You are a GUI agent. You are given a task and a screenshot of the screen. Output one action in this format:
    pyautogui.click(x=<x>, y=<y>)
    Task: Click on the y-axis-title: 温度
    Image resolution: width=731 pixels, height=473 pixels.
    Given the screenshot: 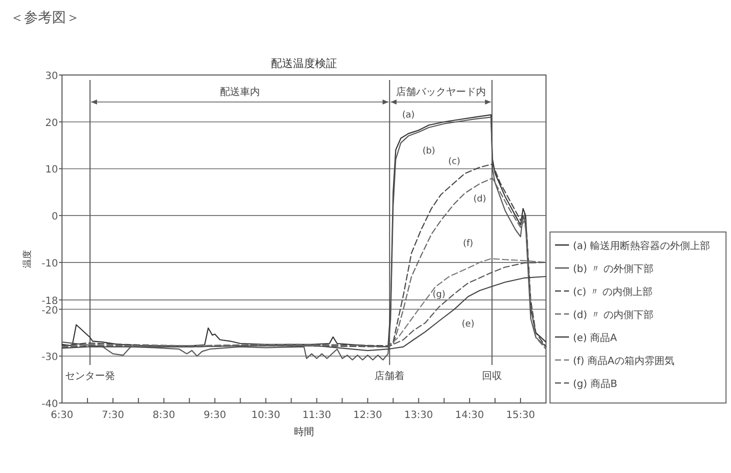 What is the action you would take?
    pyautogui.click(x=27, y=259)
    